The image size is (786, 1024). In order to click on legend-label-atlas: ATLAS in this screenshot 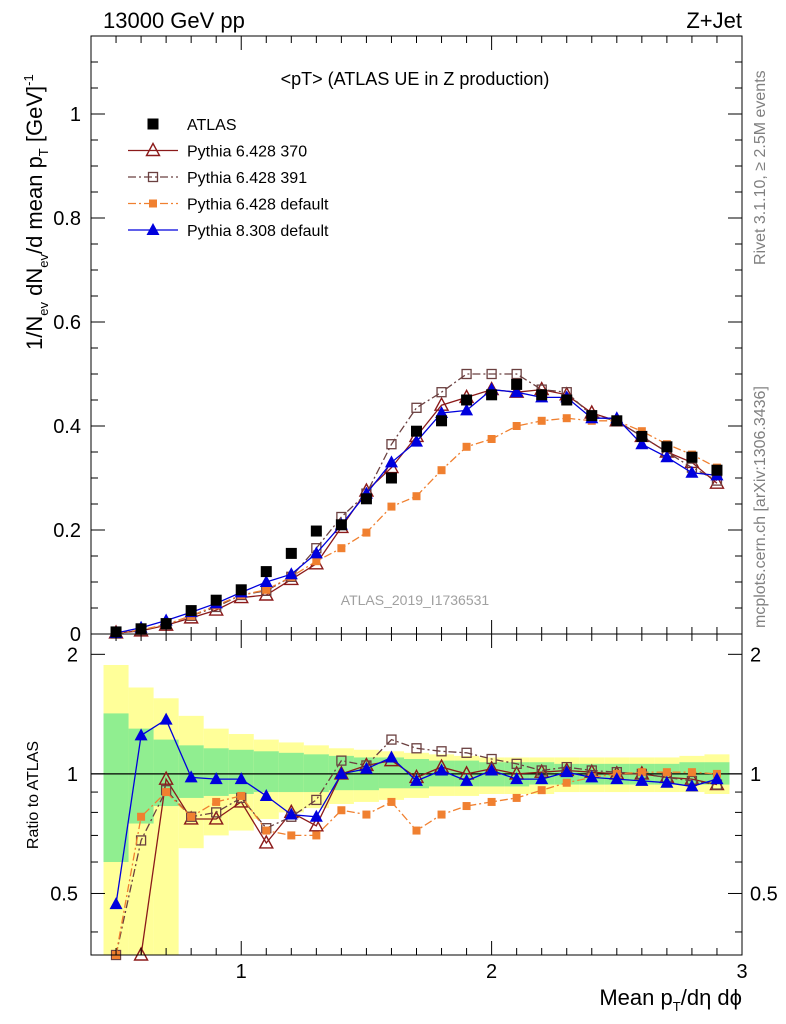, I will do `click(212, 125)`.